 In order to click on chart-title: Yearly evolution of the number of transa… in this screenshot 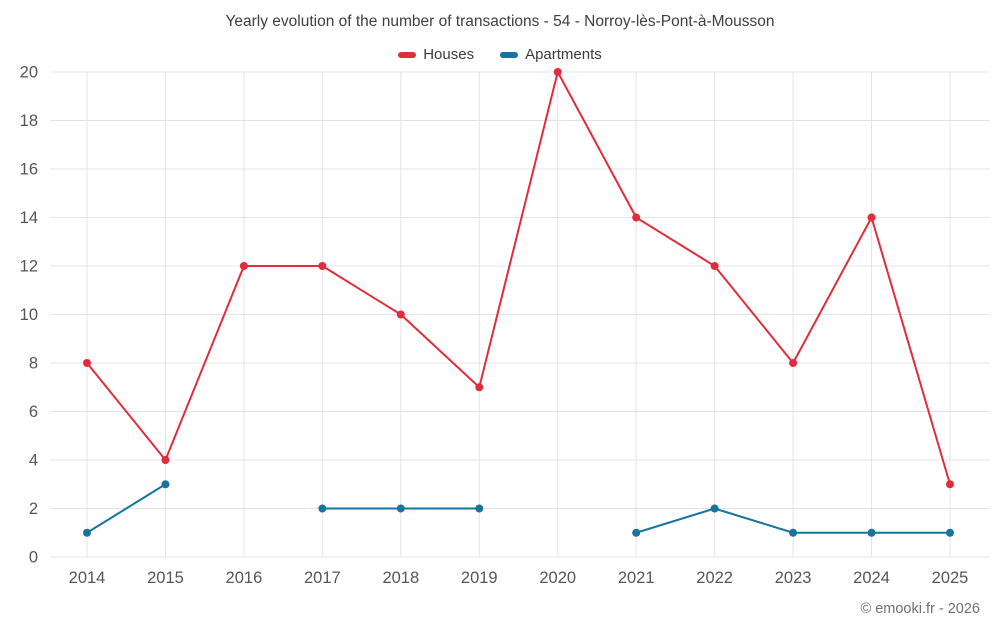, I will do `click(500, 21)`.